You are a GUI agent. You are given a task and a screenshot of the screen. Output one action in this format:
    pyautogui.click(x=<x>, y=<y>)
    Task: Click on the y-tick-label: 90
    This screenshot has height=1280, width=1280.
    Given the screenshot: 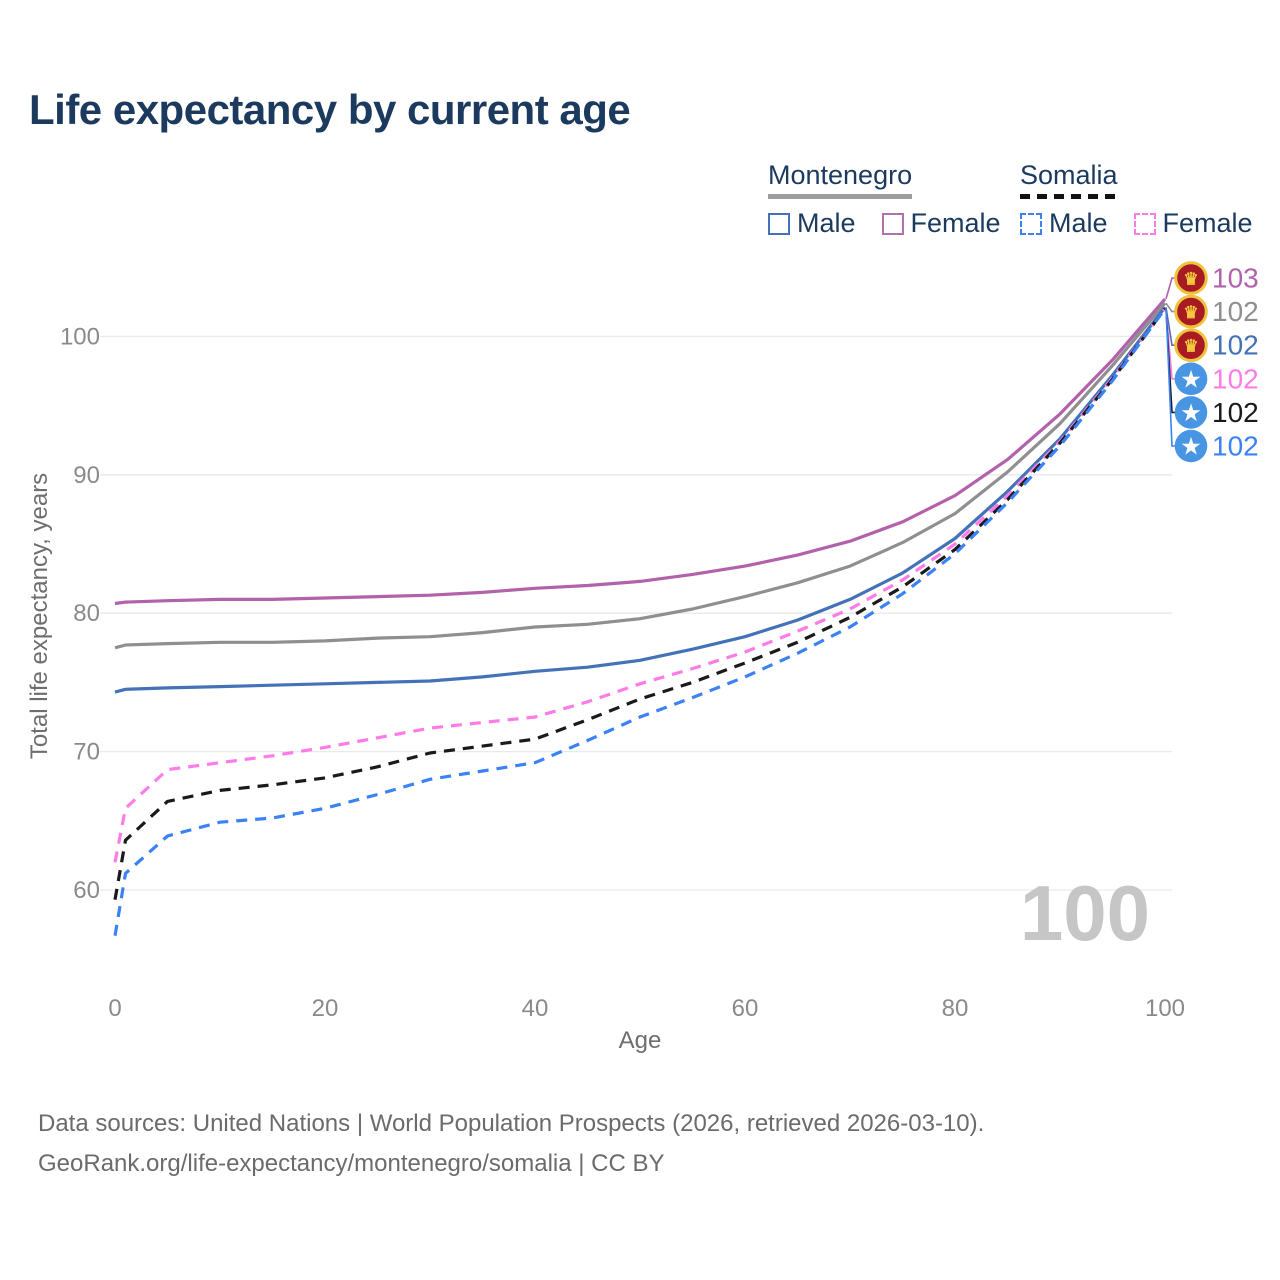 What is the action you would take?
    pyautogui.click(x=86, y=475)
    